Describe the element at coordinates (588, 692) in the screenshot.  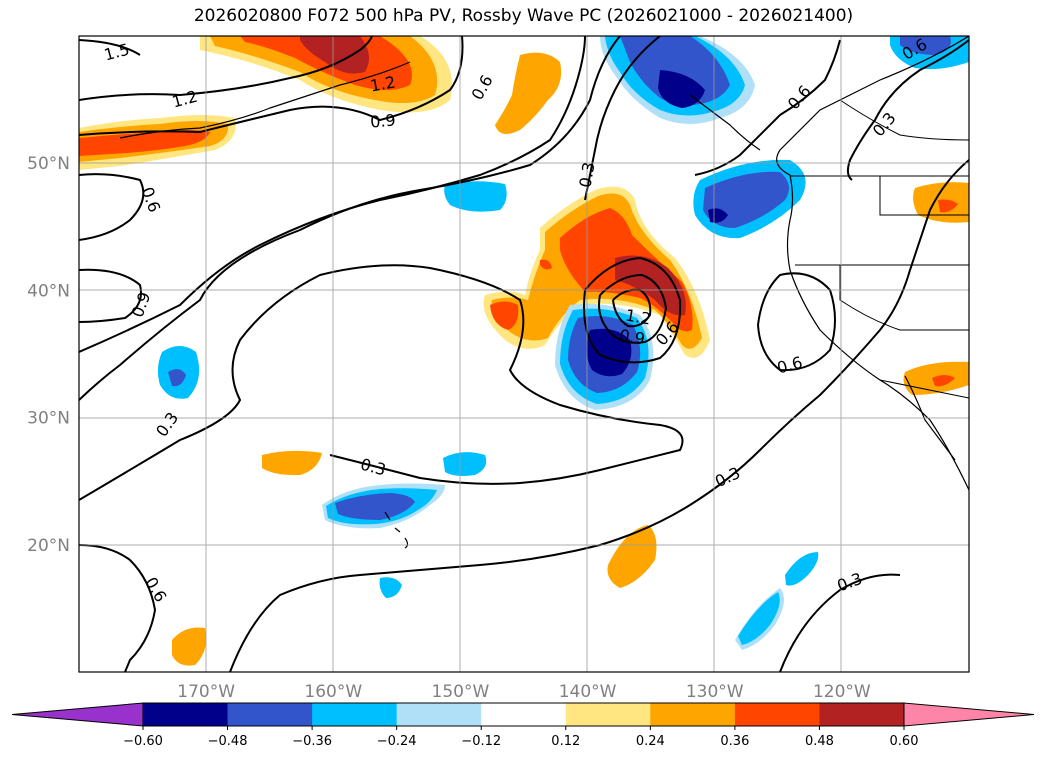
I see `lon-tick-label: 140°W` at that location.